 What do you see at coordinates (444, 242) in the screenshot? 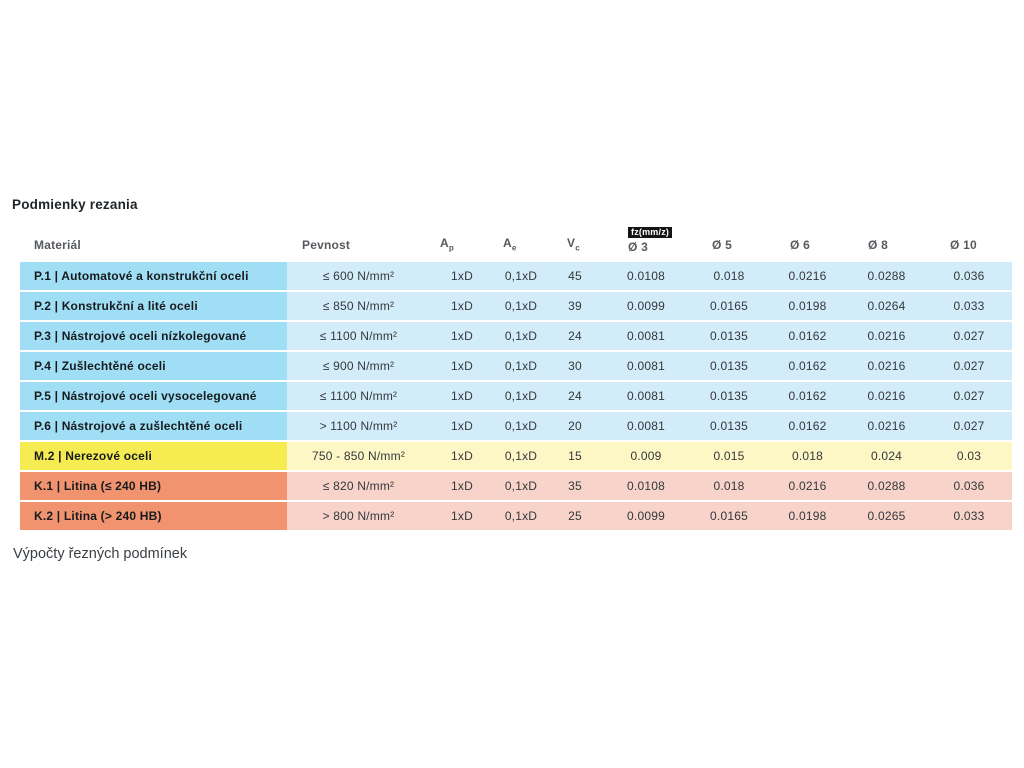
I see `ap-symbol: A` at bounding box center [444, 242].